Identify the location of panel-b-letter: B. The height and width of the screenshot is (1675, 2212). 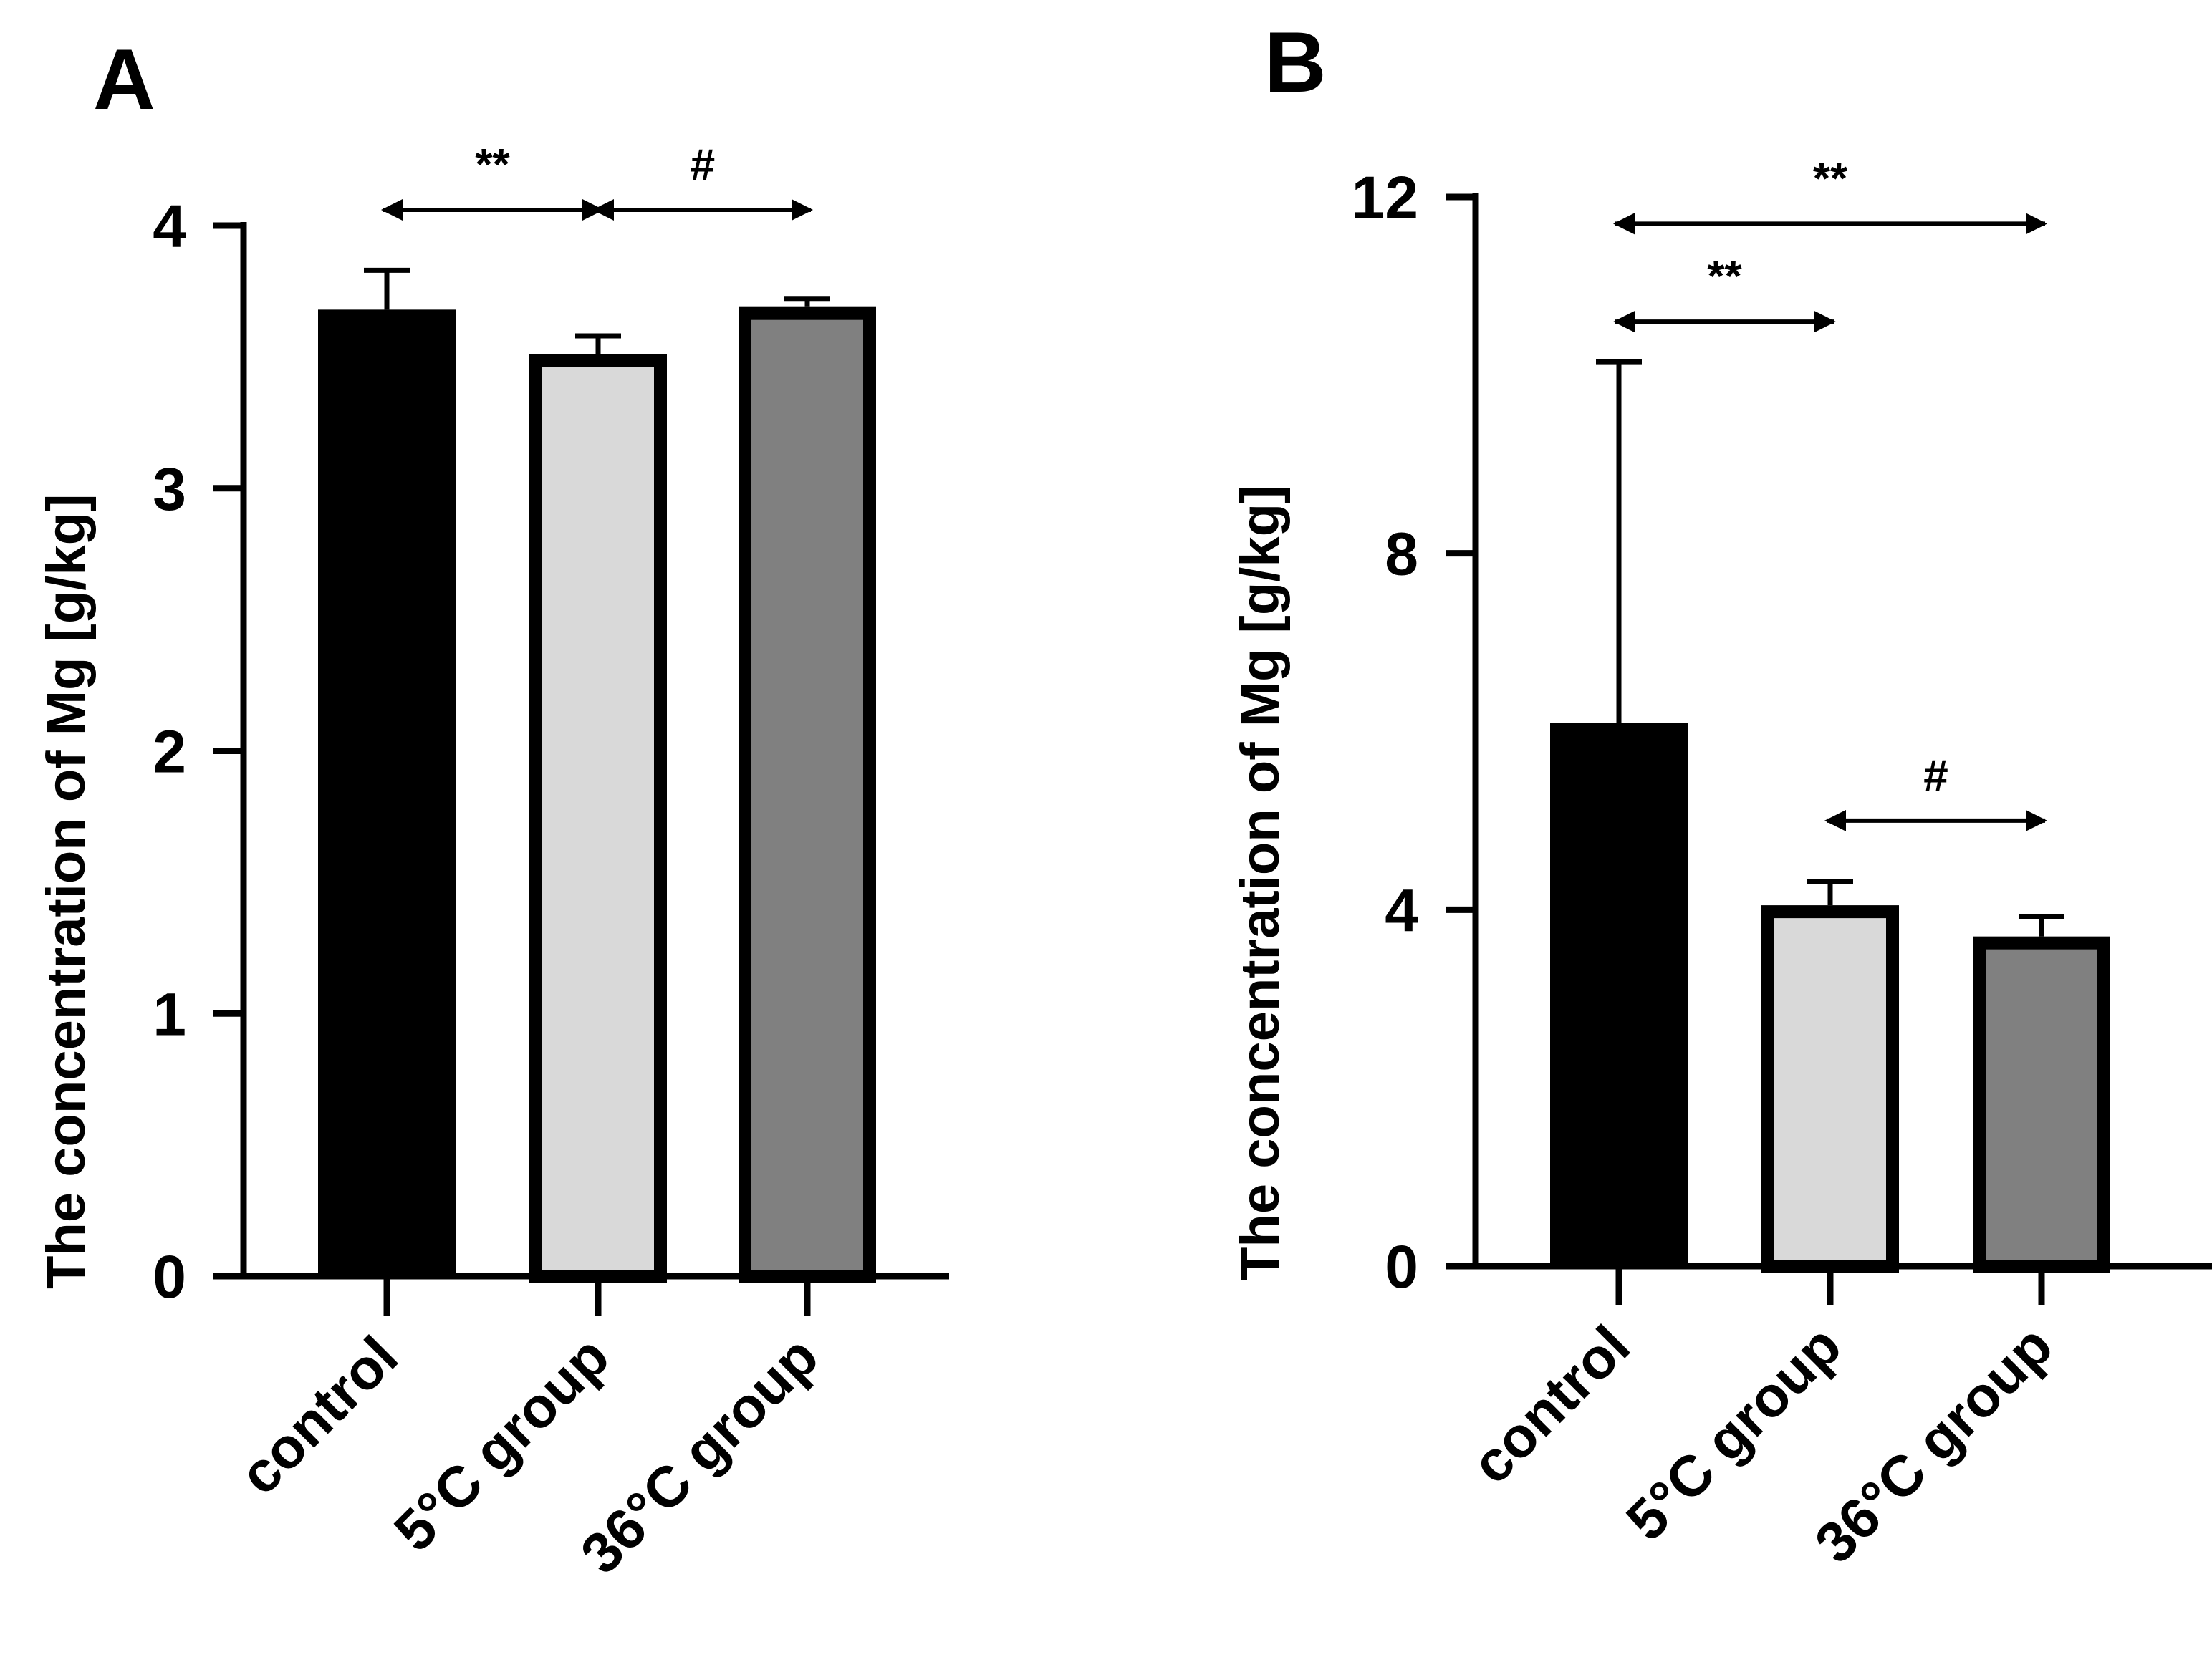
(1295, 62).